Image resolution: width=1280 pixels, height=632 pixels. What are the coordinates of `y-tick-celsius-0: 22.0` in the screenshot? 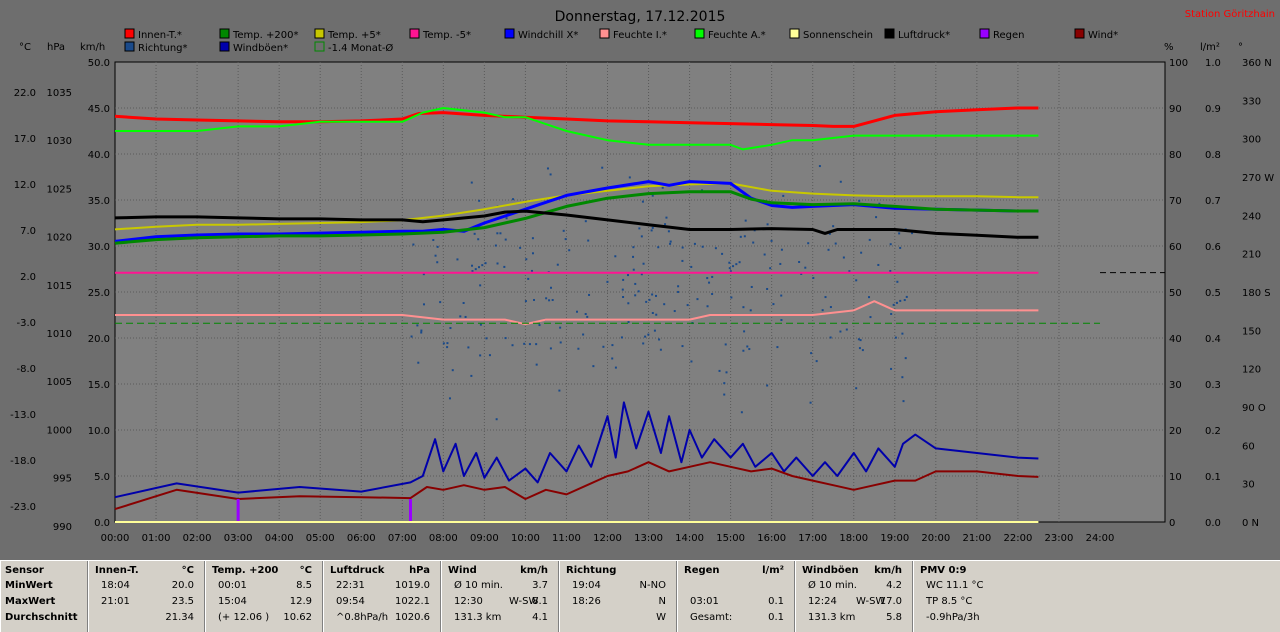 It's located at (25, 93).